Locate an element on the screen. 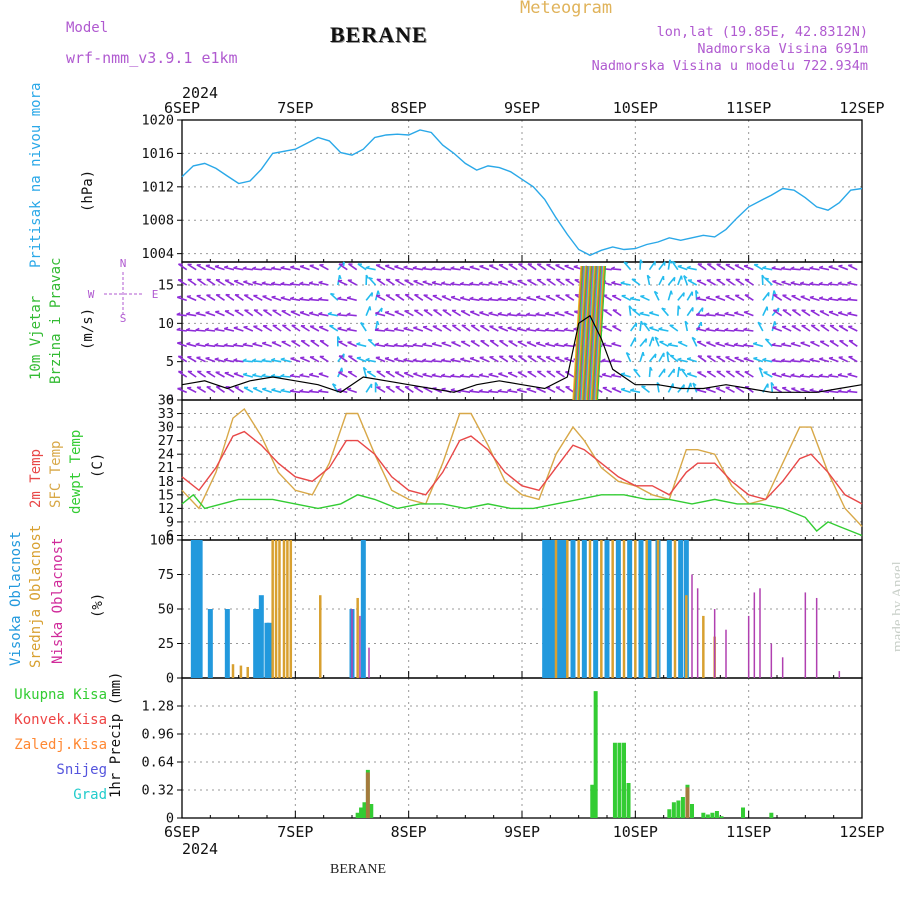 This screenshot has width=900, height=900. y-tick-label: 9 is located at coordinates (170, 522).